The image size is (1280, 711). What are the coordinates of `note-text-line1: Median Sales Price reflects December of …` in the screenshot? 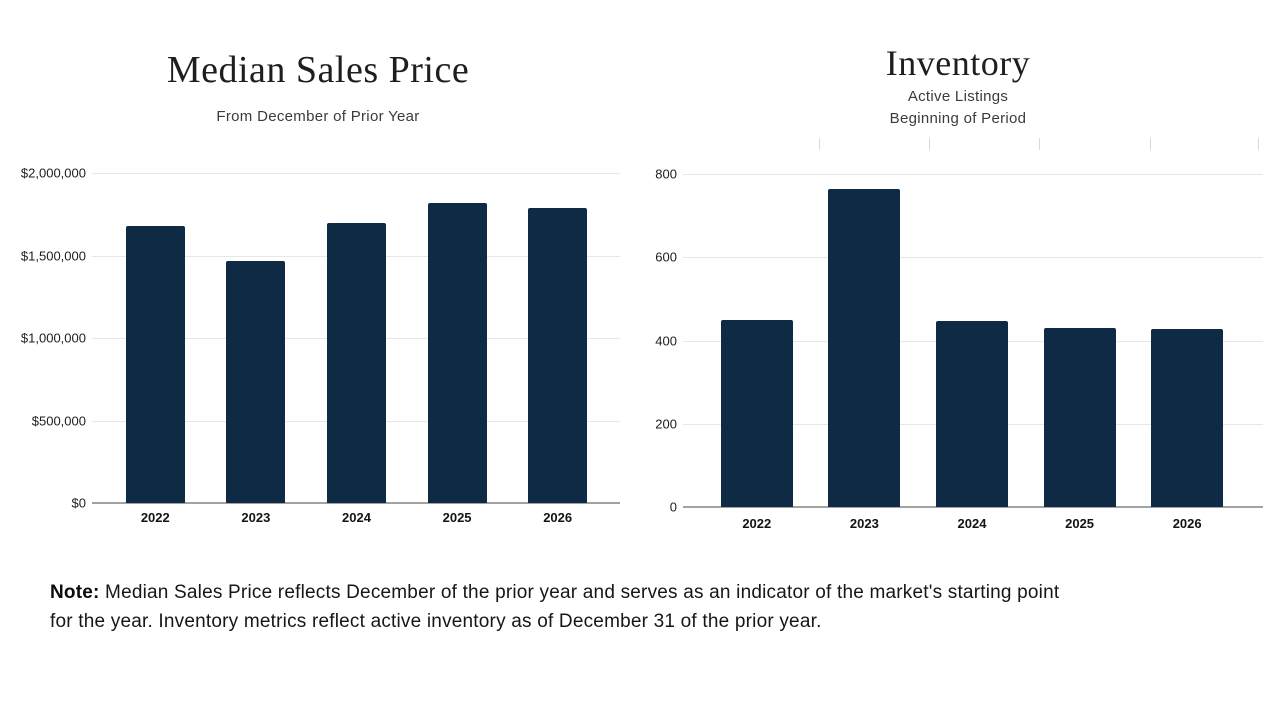 It's located at (579, 592).